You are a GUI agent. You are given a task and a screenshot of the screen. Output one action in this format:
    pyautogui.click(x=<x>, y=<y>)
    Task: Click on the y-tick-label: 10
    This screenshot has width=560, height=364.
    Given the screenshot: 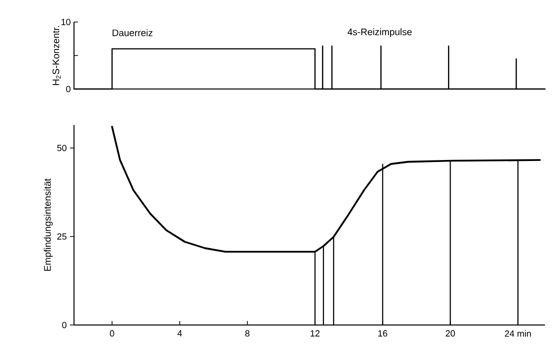 What is the action you would take?
    pyautogui.click(x=66, y=22)
    